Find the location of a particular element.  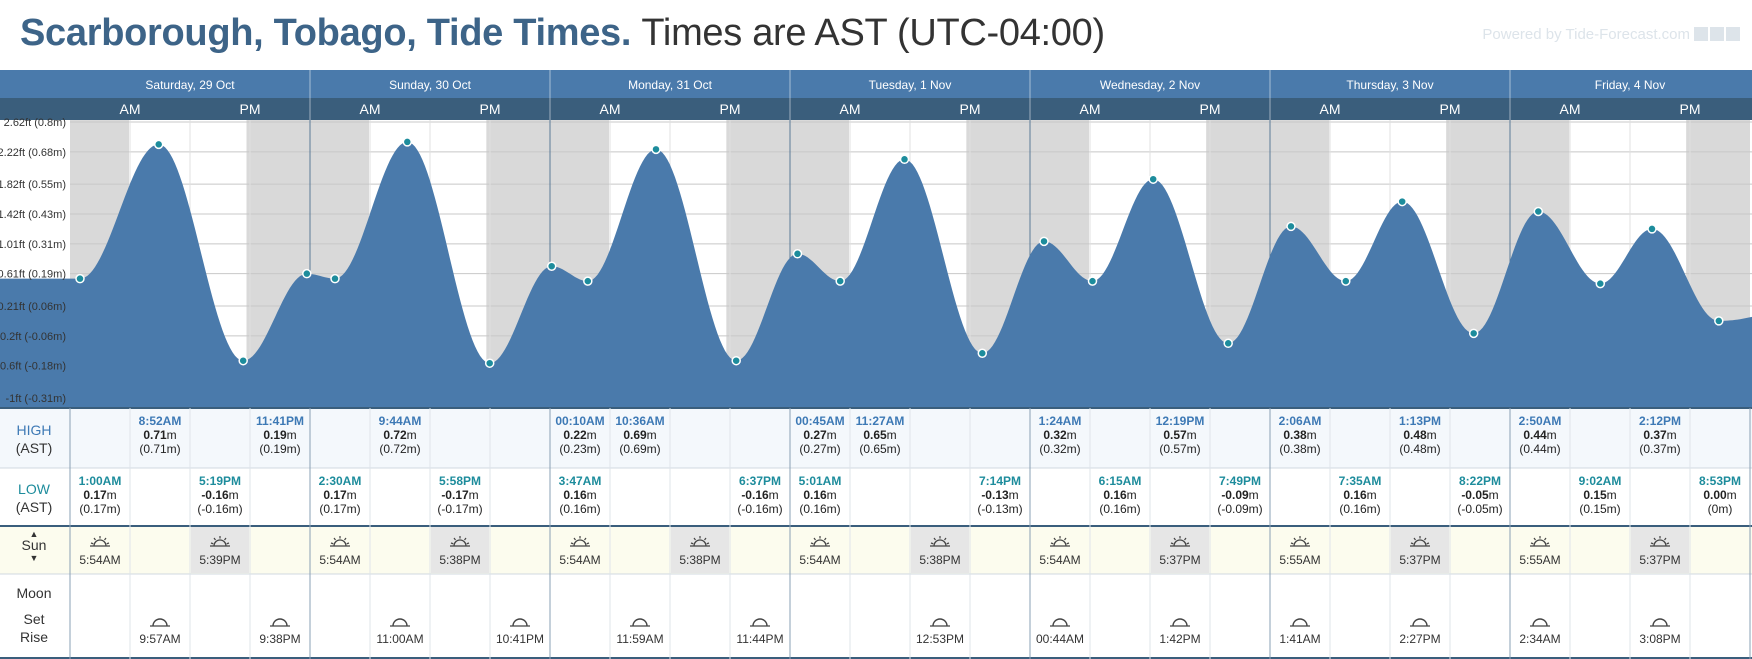

high-tide-value-paren: (0.44m) is located at coordinates (1539, 449).